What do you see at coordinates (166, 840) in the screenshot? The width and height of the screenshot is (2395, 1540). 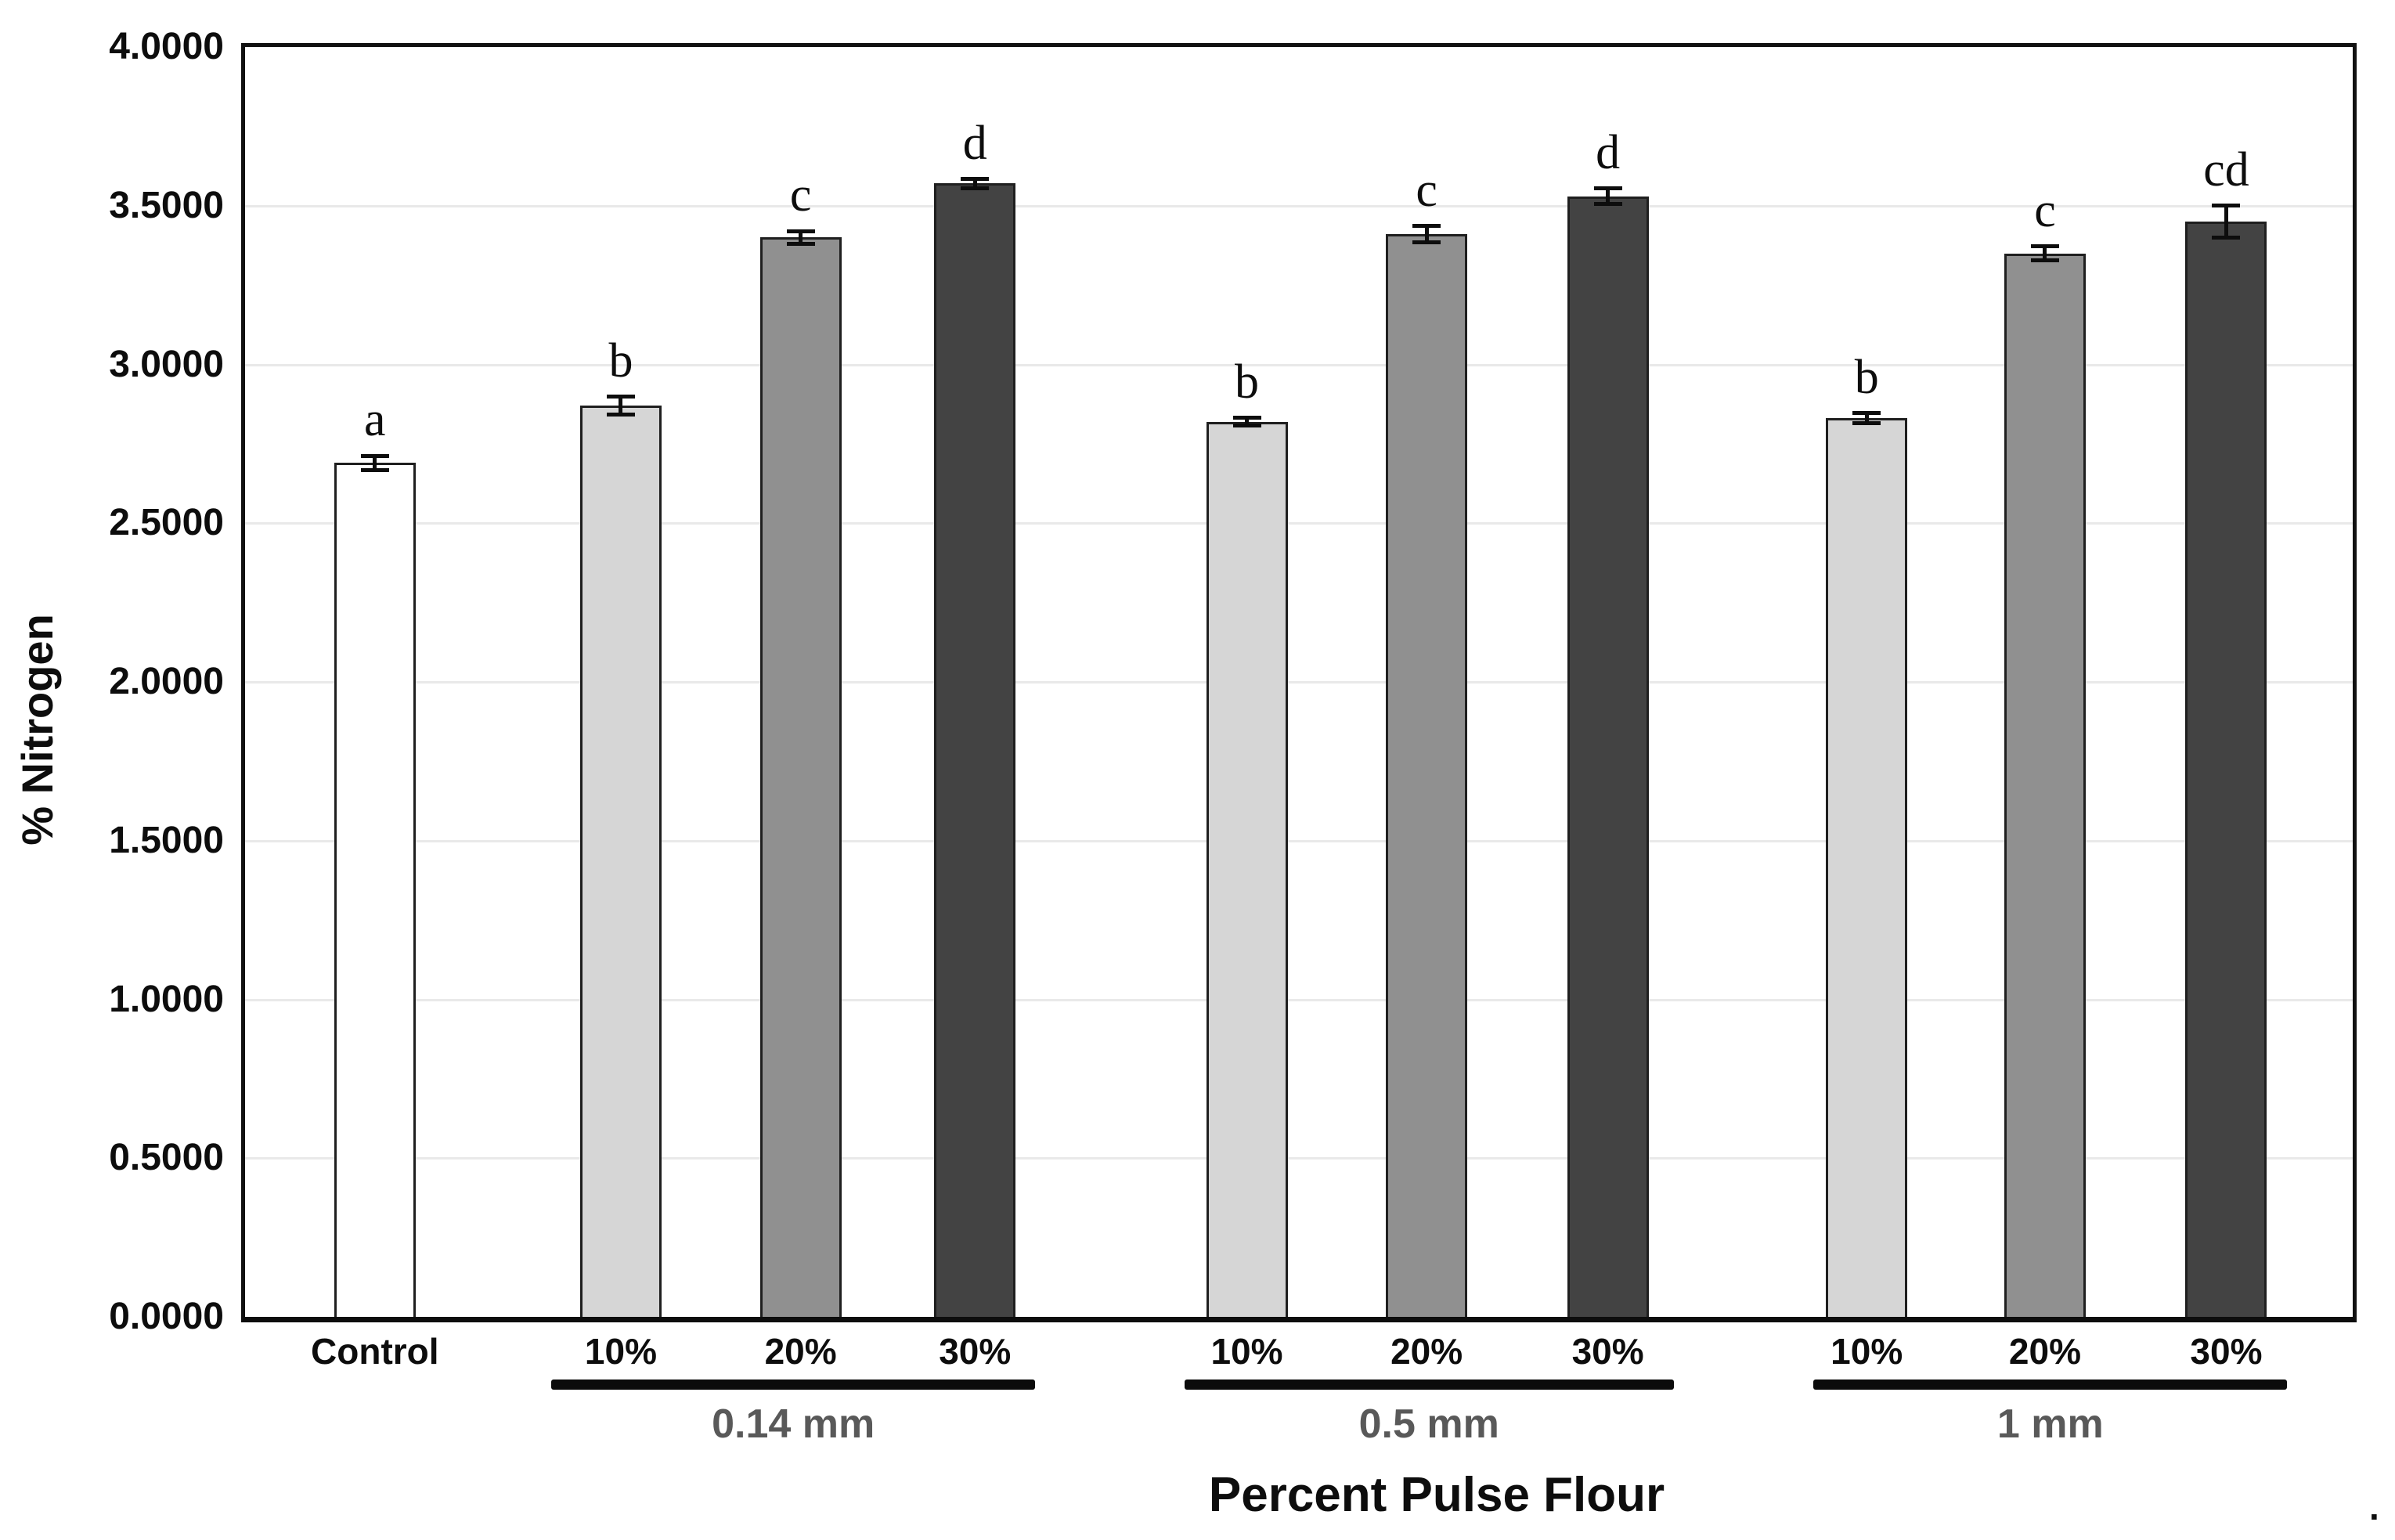 I see `y-tick-label: 1.5000` at bounding box center [166, 840].